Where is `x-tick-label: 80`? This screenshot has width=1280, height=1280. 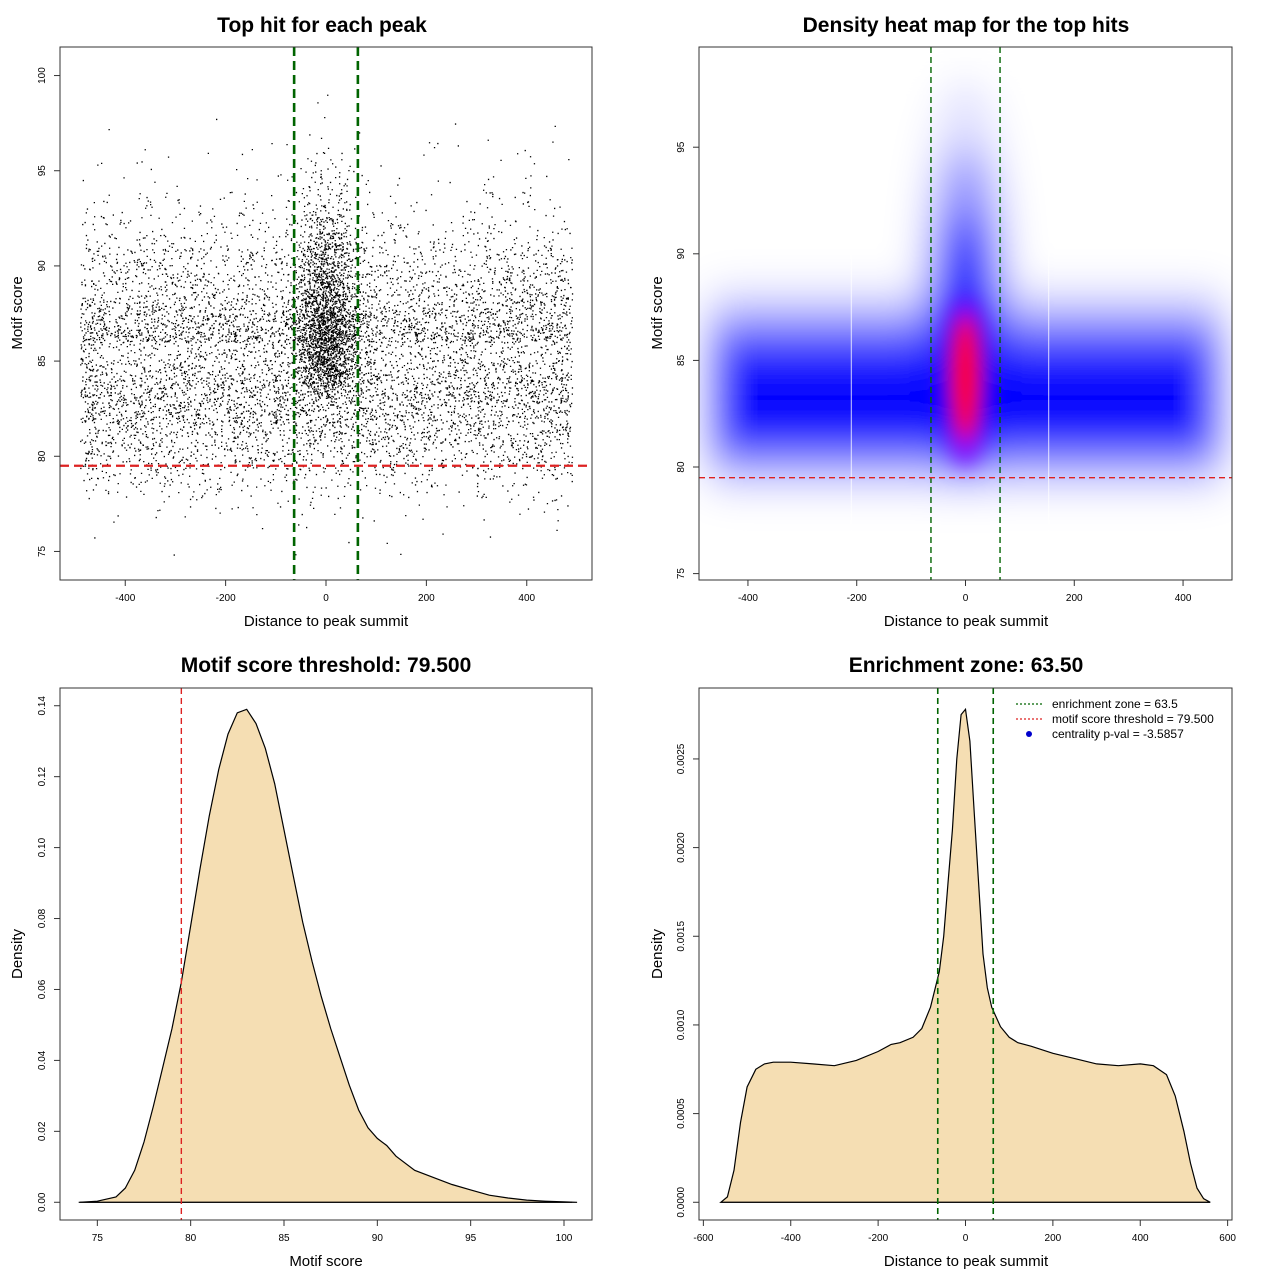
x-tick-label: 80 is located at coordinates (191, 1238).